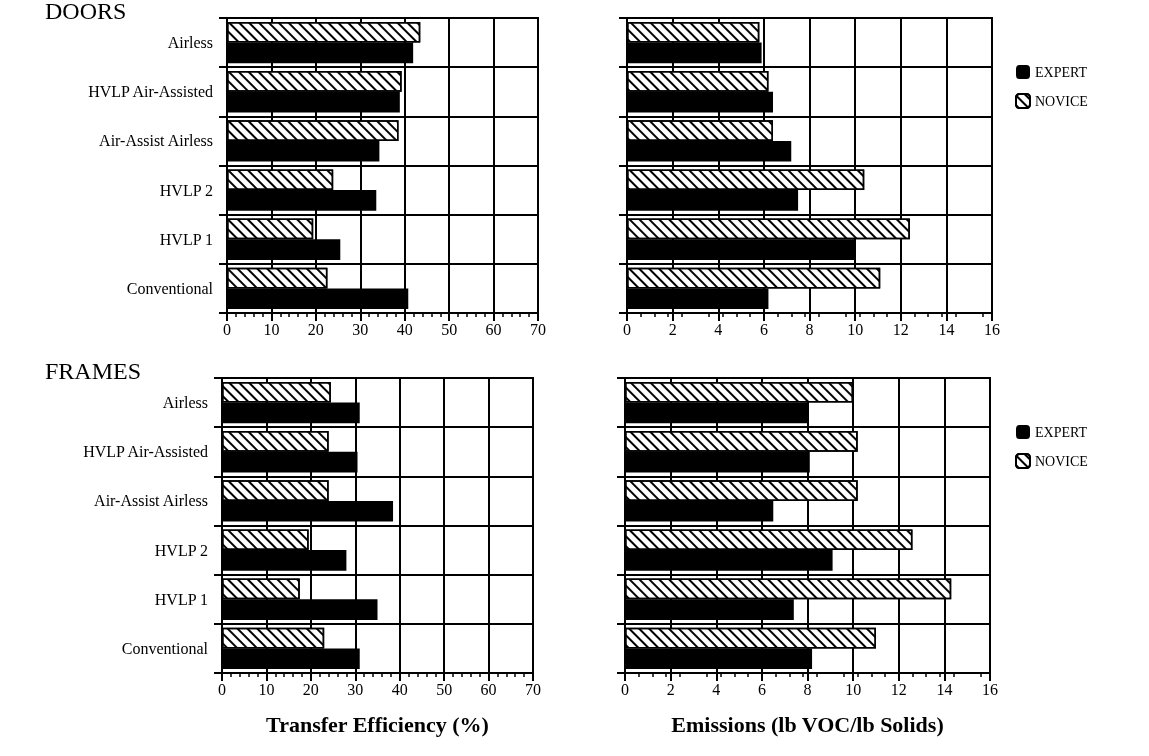  What do you see at coordinates (807, 724) in the screenshot?
I see `x-axis-title: Emissions (lb VOC/lb Solids)` at bounding box center [807, 724].